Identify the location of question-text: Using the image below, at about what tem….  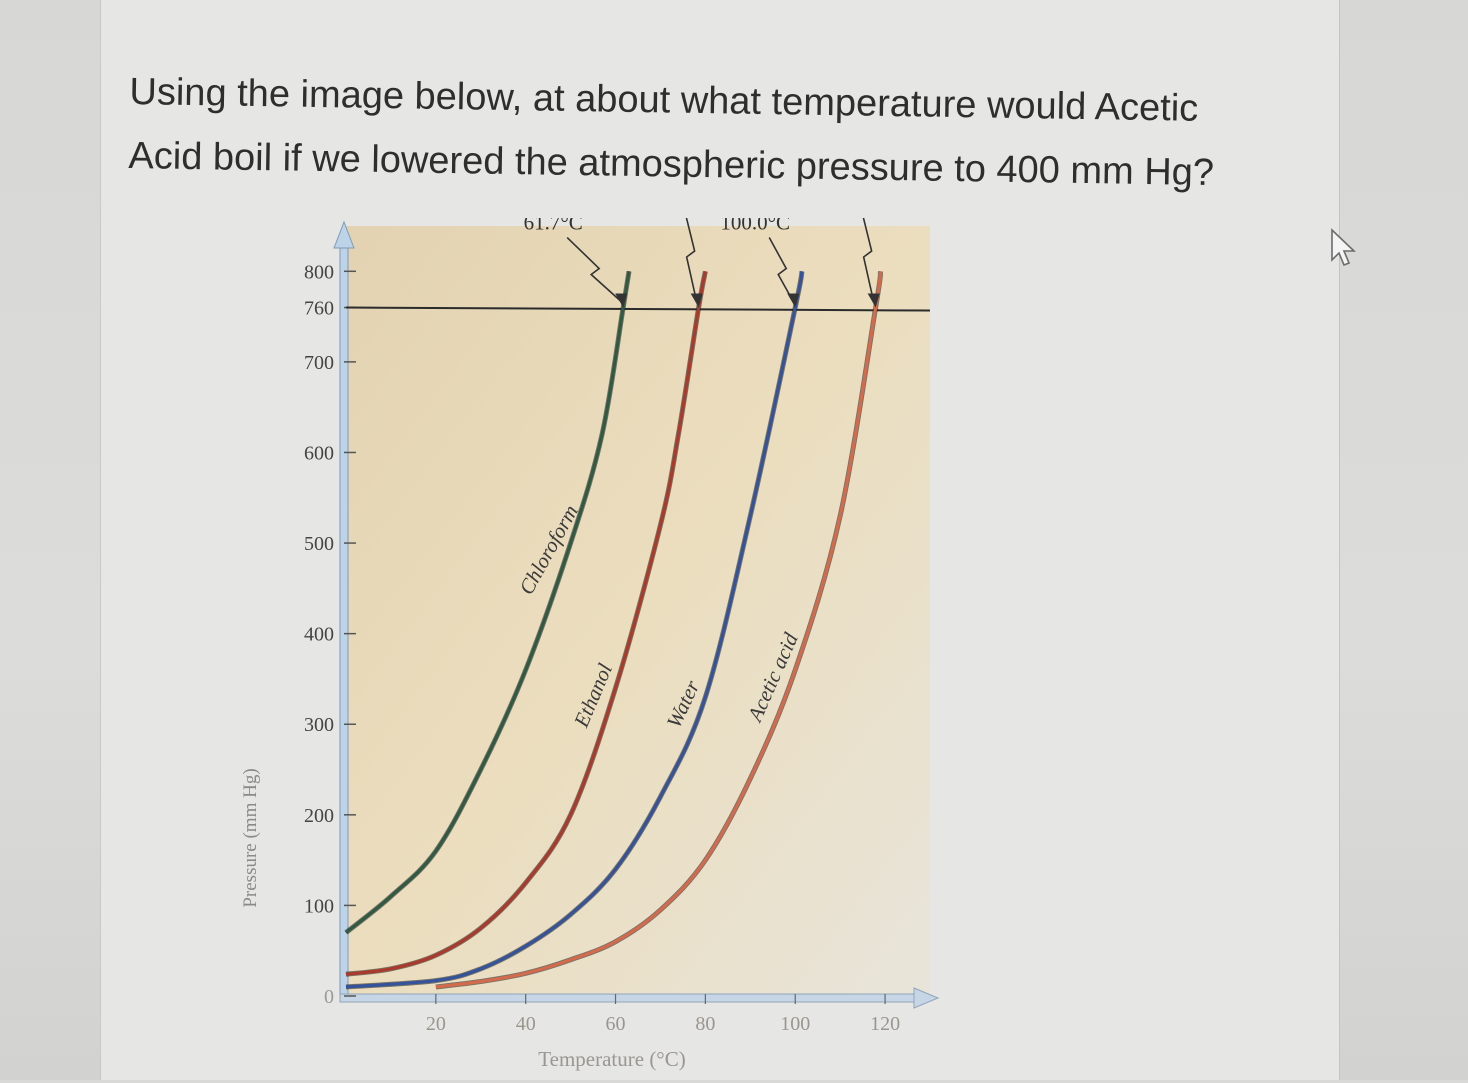
(689, 133).